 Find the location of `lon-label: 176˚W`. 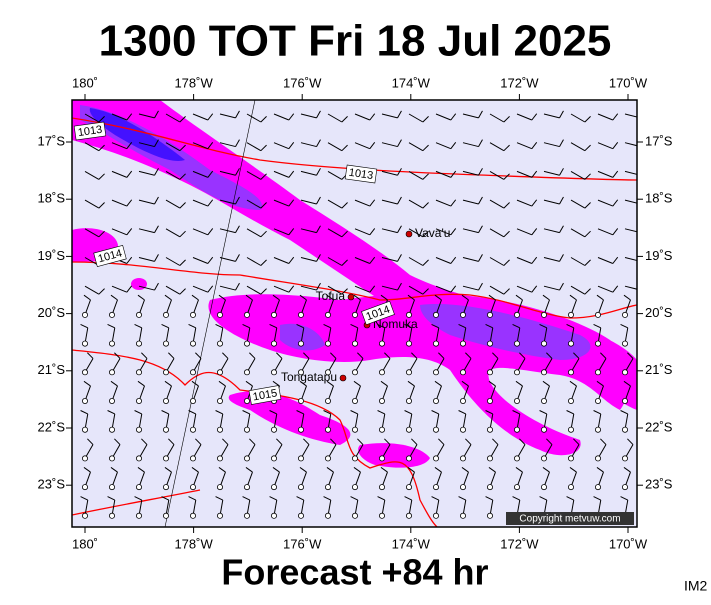

lon-label: 176˚W is located at coordinates (302, 543).